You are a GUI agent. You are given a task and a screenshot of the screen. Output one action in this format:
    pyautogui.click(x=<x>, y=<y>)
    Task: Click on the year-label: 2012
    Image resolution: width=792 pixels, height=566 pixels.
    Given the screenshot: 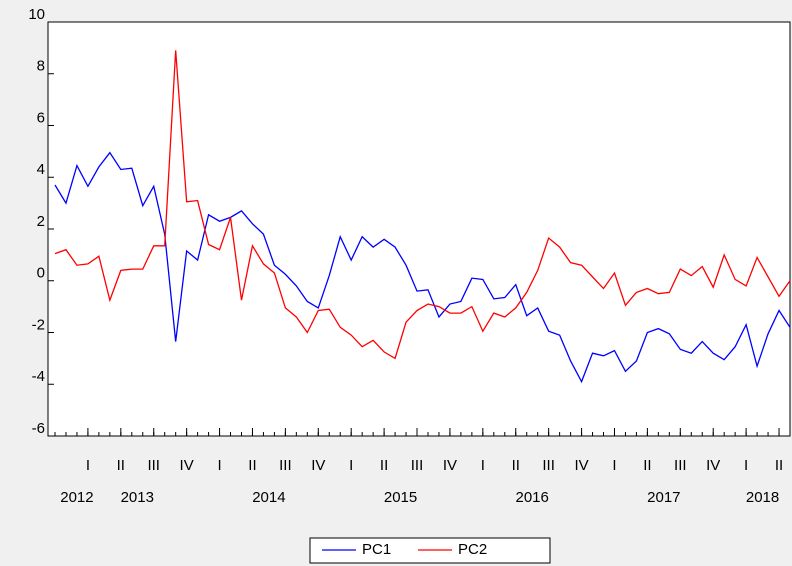 What is the action you would take?
    pyautogui.click(x=76, y=497)
    